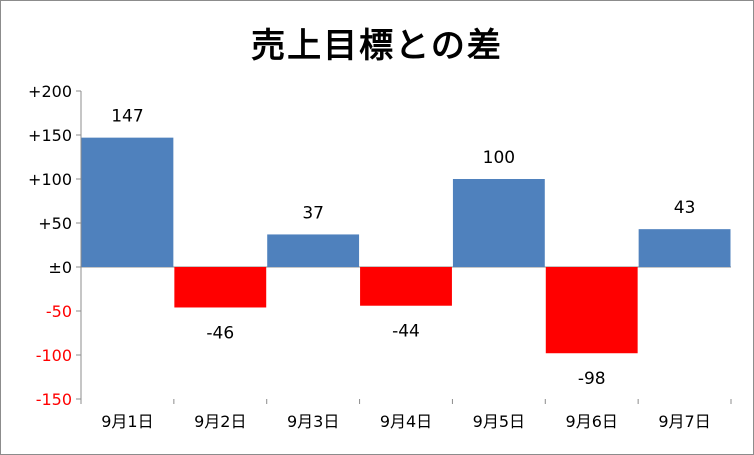 This screenshot has height=455, width=754. I want to click on x-tick-label: 9月6日, so click(592, 421).